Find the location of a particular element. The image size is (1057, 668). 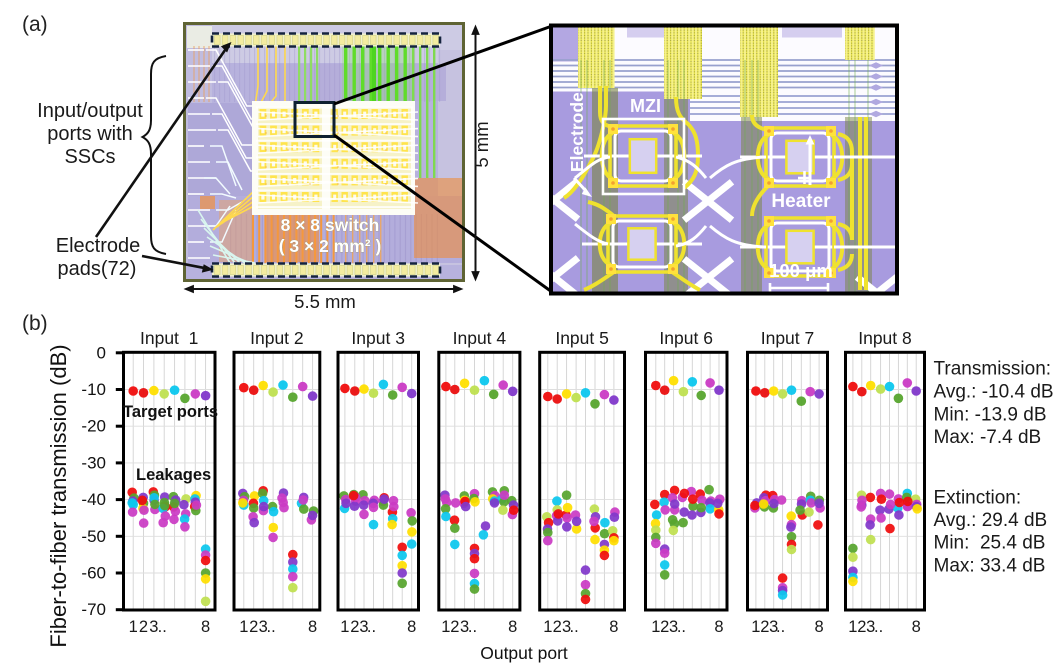

svg-text: Target ports is located at coordinates (170, 412).